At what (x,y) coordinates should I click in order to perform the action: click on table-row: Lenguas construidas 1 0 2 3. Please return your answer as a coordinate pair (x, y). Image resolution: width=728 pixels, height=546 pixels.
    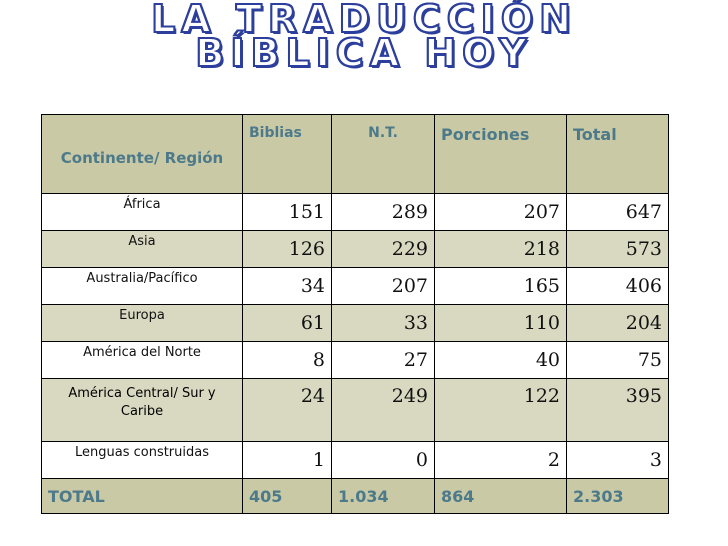
    Looking at the image, I should click on (355, 460).